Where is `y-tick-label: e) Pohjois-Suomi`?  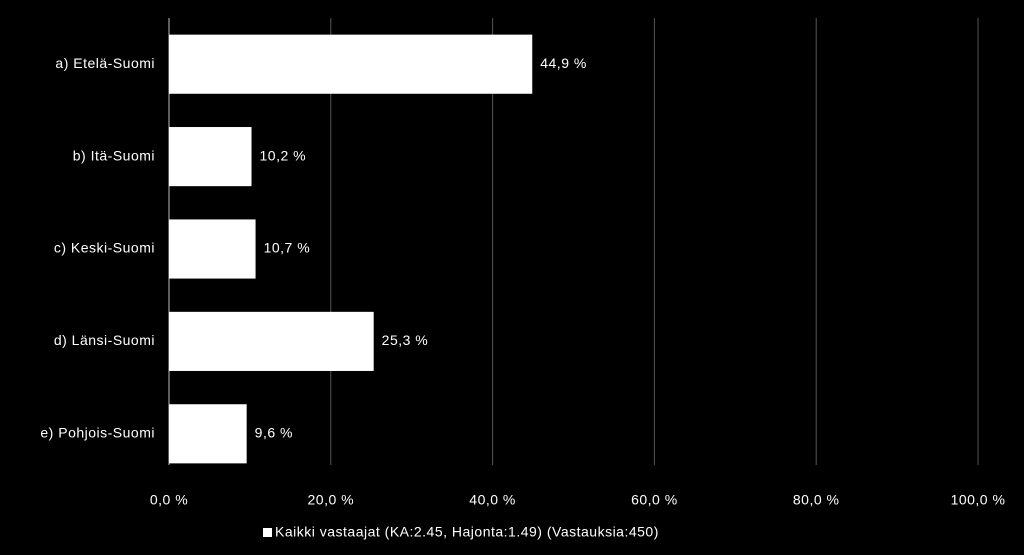 y-tick-label: e) Pohjois-Suomi is located at coordinates (97, 433).